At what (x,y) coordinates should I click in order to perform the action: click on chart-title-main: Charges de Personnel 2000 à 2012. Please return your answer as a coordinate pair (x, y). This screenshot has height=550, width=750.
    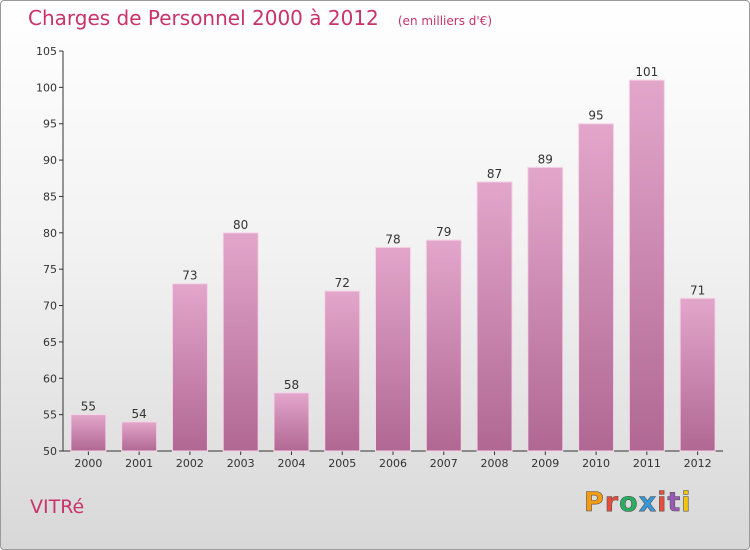
    Looking at the image, I should click on (203, 18).